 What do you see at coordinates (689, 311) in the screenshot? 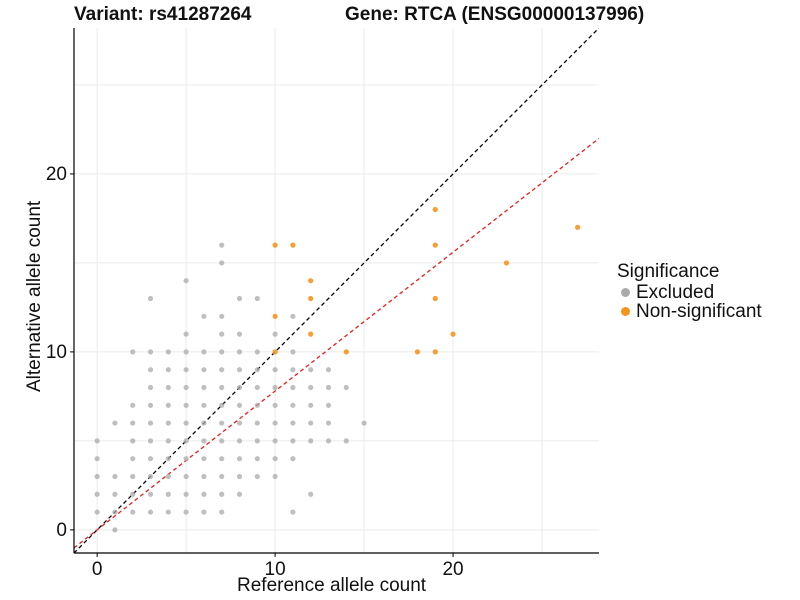
I see `legend-item-non-significant: Non-significant` at bounding box center [689, 311].